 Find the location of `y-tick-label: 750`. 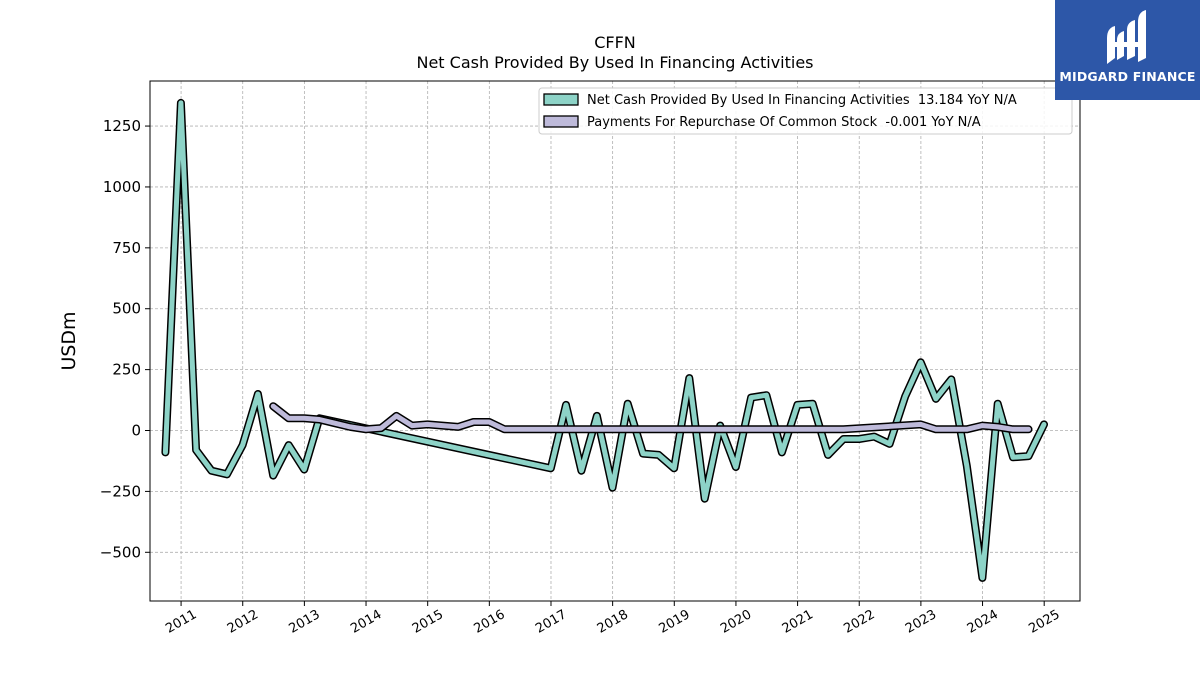

y-tick-label: 750 is located at coordinates (126, 248).